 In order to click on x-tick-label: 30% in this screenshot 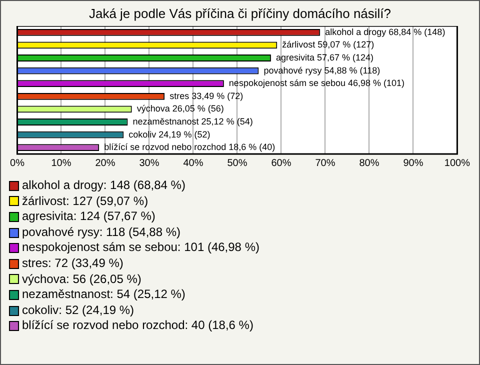, I will do `click(149, 163)`.